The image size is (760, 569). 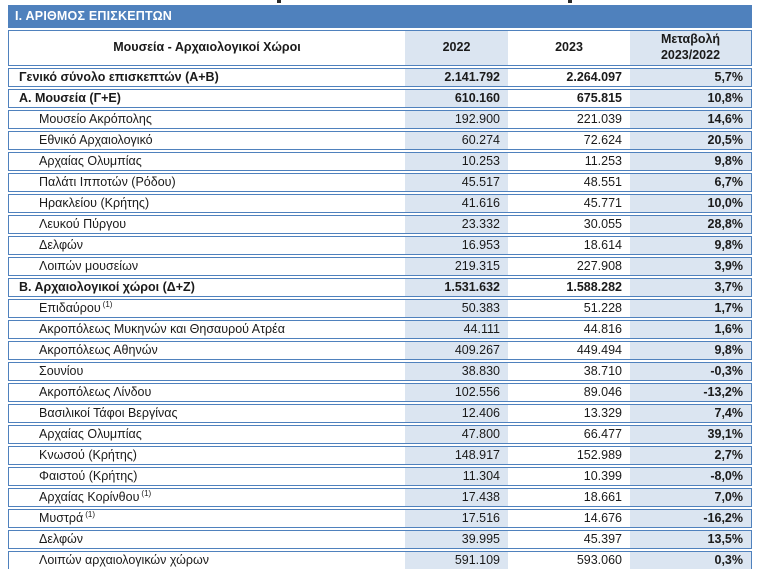 I want to click on table-row: Δελφών 39.995 45.397 13,5%, so click(x=380, y=539).